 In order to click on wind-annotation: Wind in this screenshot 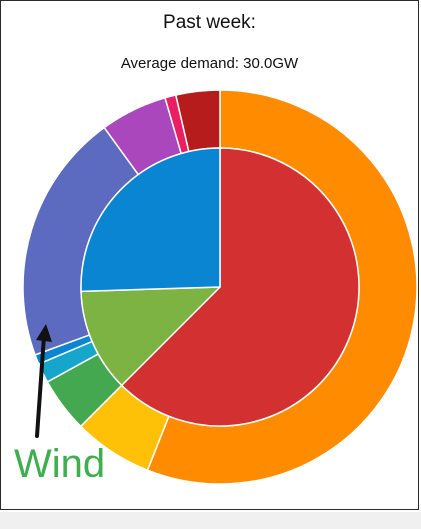, I will do `click(60, 464)`.